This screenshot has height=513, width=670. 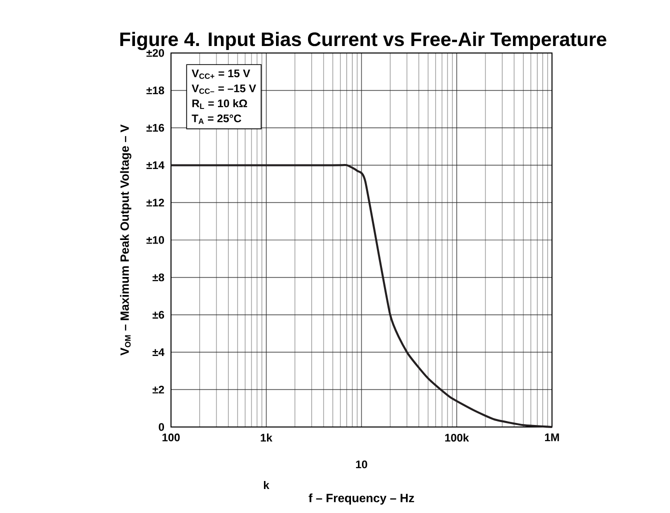 What do you see at coordinates (158, 352) in the screenshot?
I see `y-tick-label: ±4` at bounding box center [158, 352].